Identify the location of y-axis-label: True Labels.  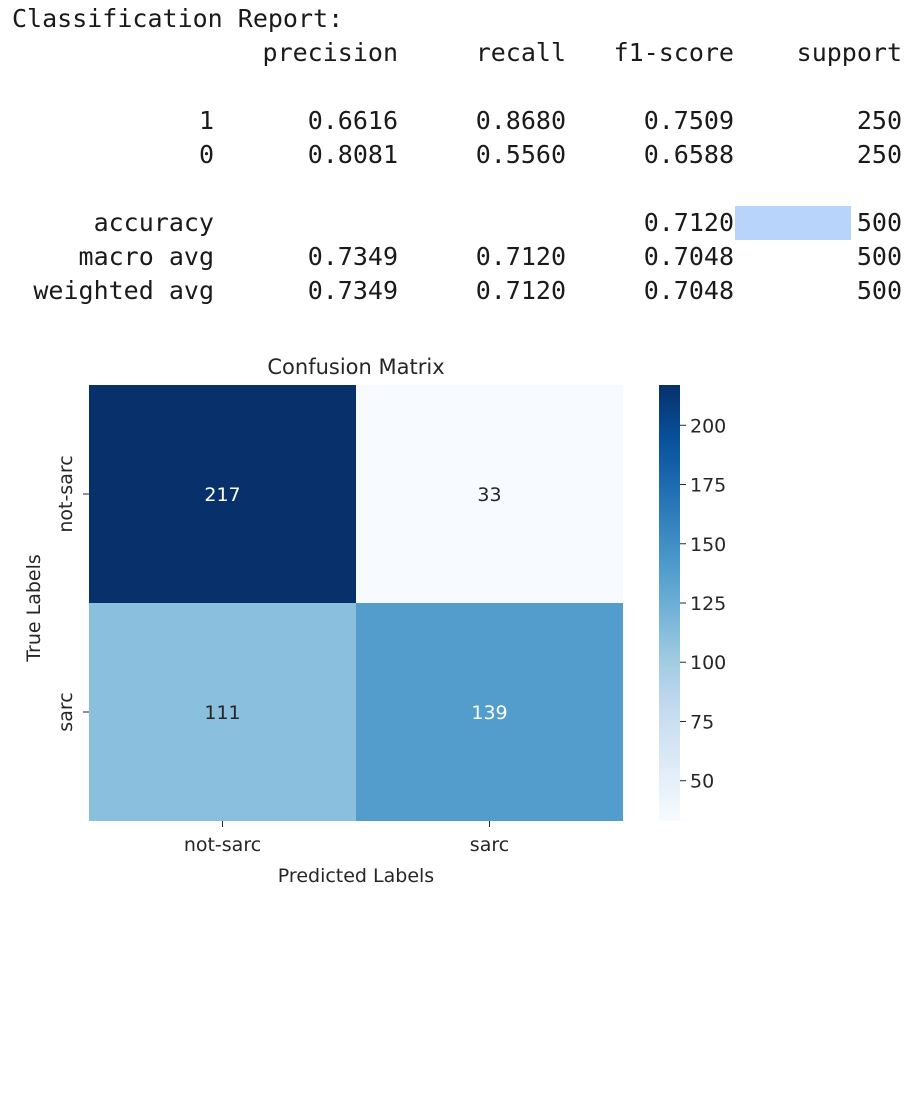
(34, 608).